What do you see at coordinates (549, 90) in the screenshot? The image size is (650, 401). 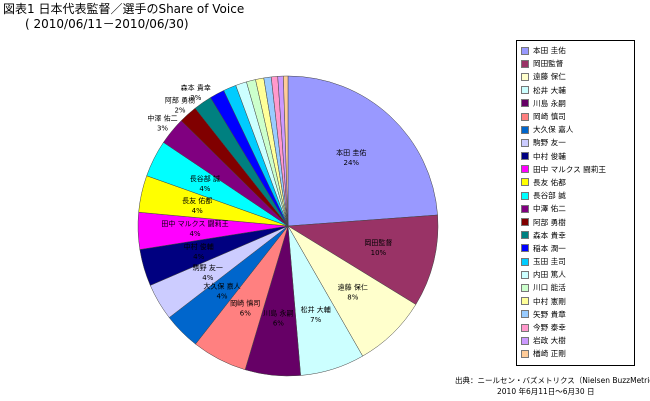 I see `legend-label: 松井 大輔` at bounding box center [549, 90].